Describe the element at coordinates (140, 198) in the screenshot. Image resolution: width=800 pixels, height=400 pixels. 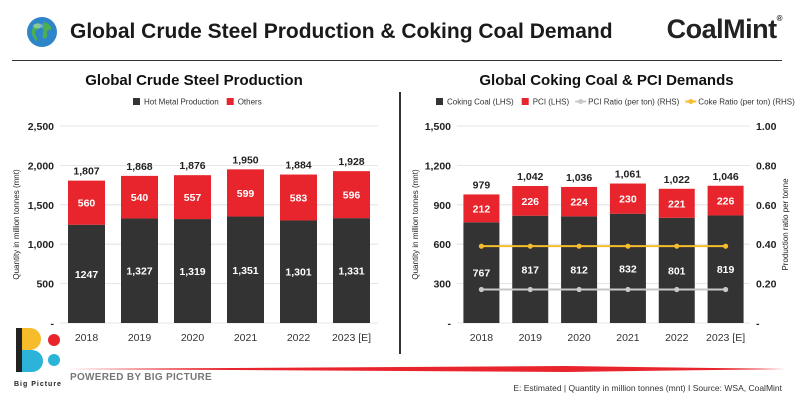
I see `bar-value-label: 540` at that location.